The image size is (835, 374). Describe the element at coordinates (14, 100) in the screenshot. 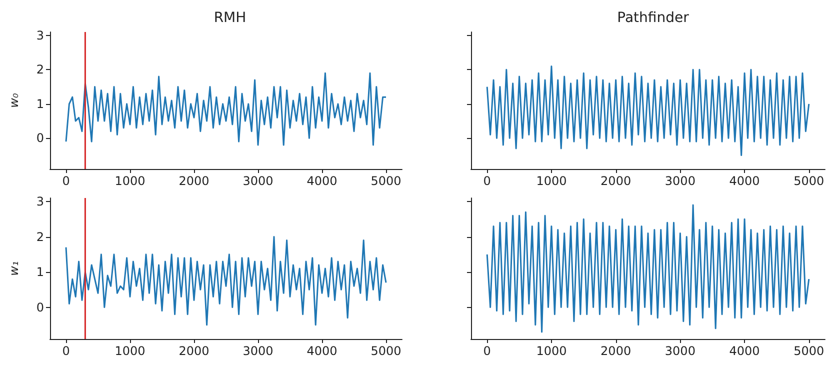

I see `y-axis-title: w₀` at that location.